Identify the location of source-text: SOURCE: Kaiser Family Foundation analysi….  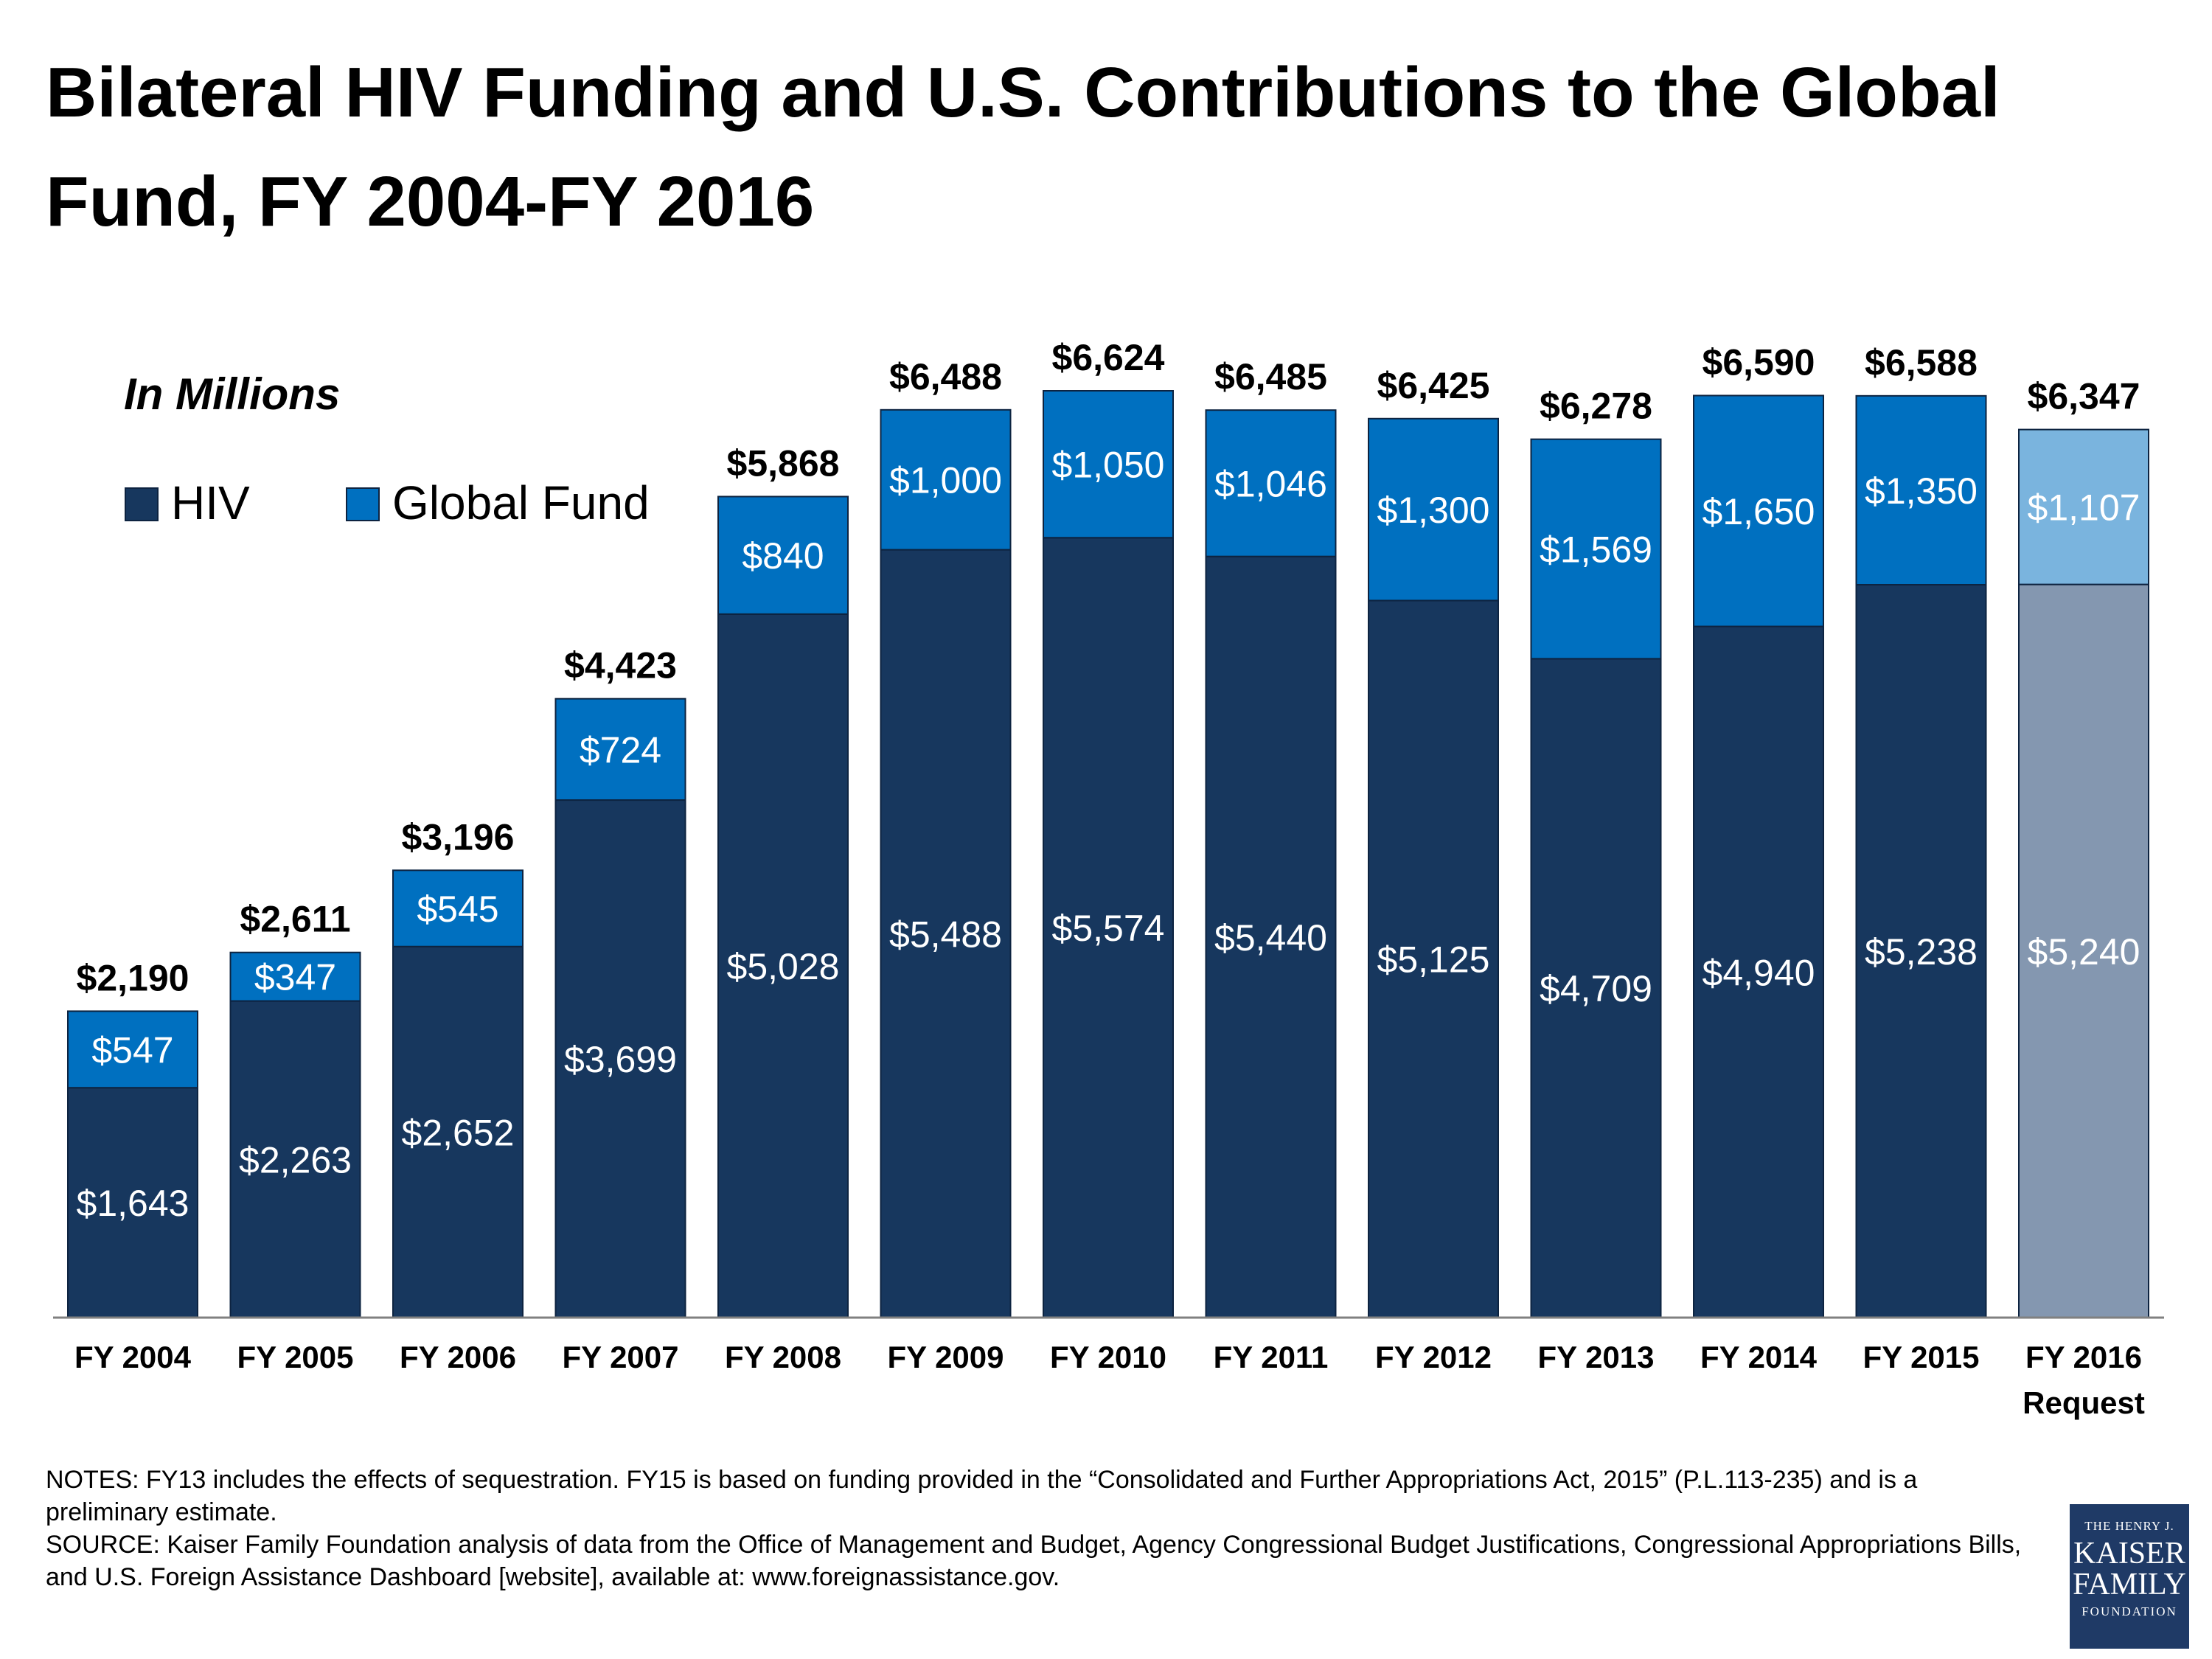
(1034, 1561).